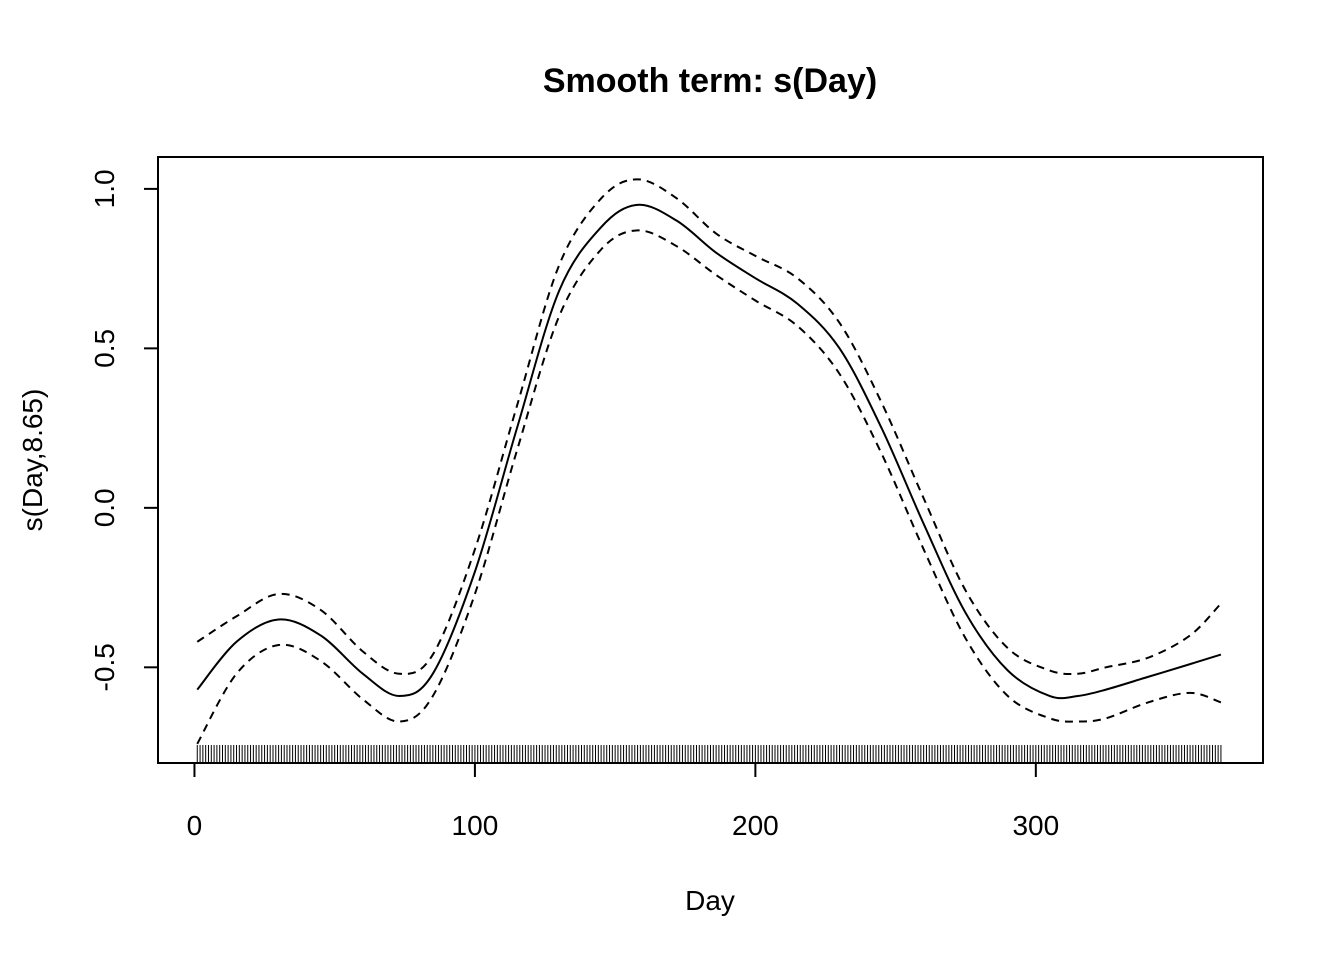 This screenshot has width=1344, height=960. Describe the element at coordinates (475, 825) in the screenshot. I see `x-tick-label: 100` at that location.